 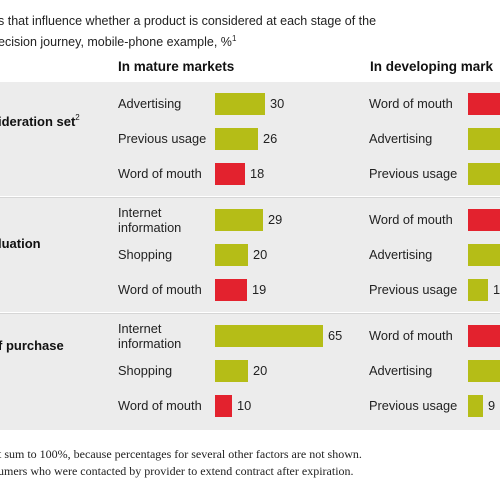 I want to click on data-label: 18, so click(x=257, y=173).